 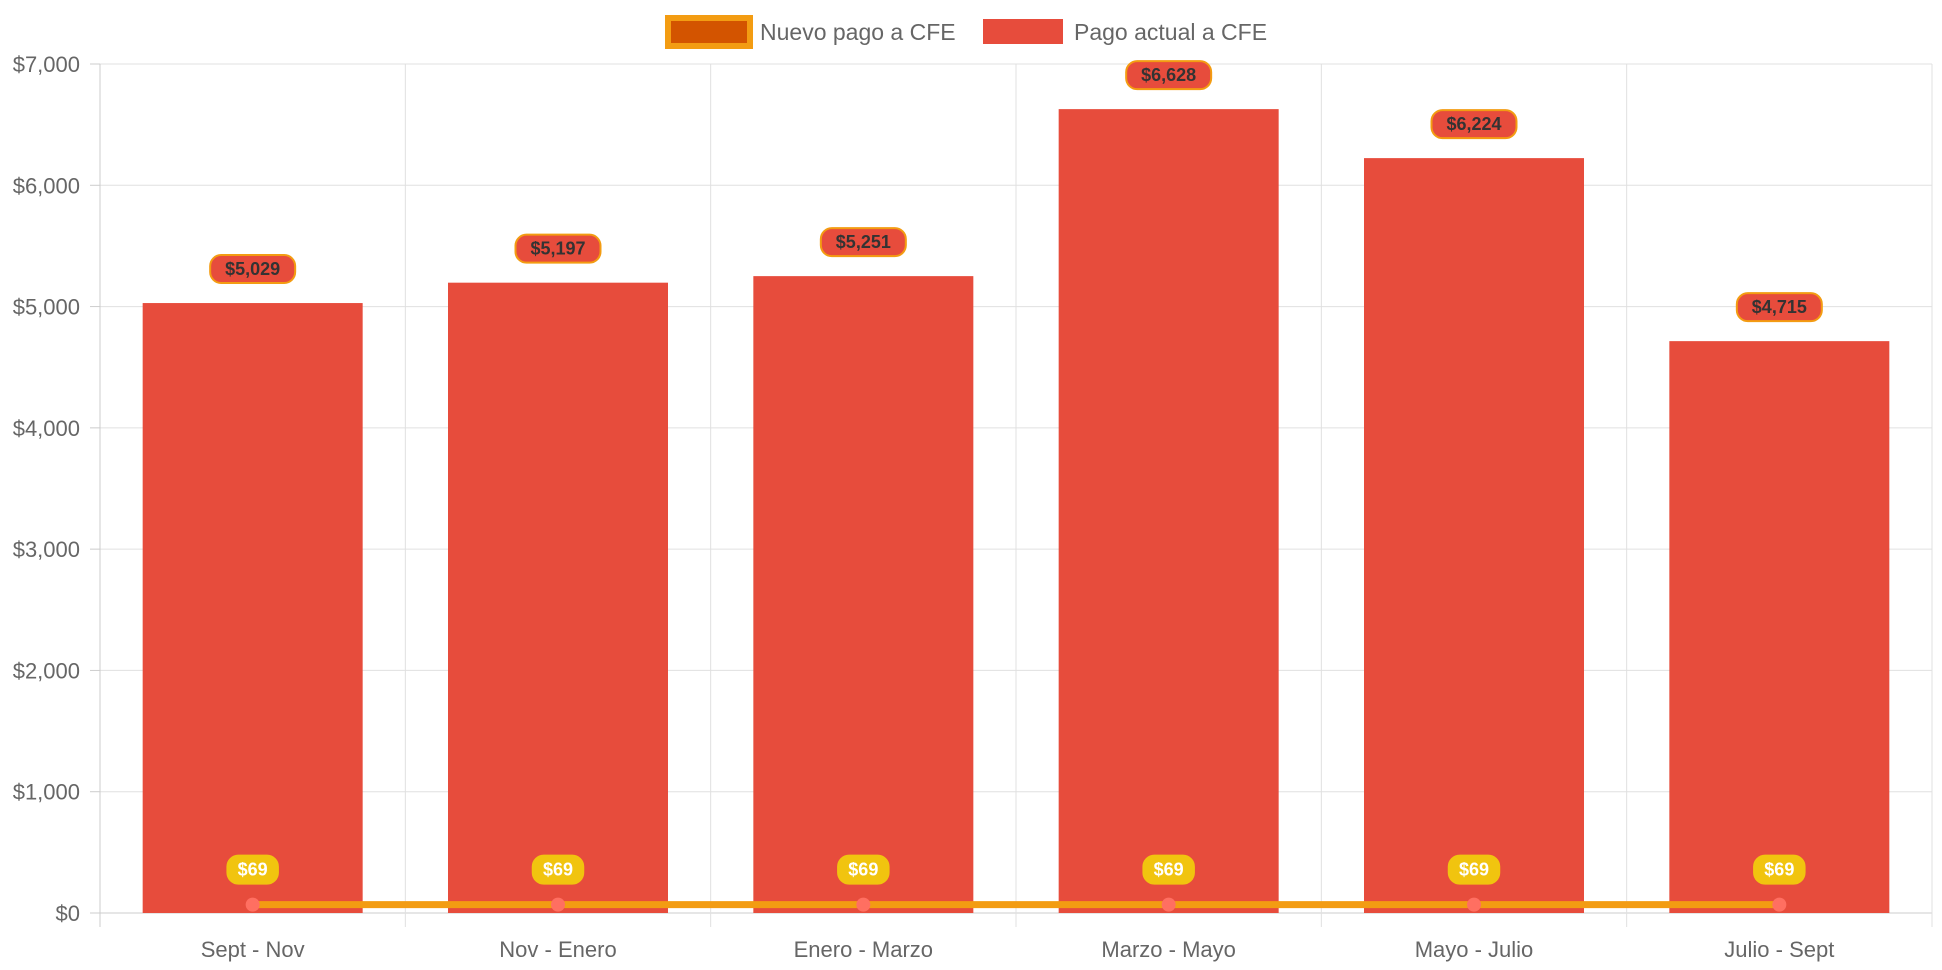 I want to click on line-series, so click(x=1016, y=904).